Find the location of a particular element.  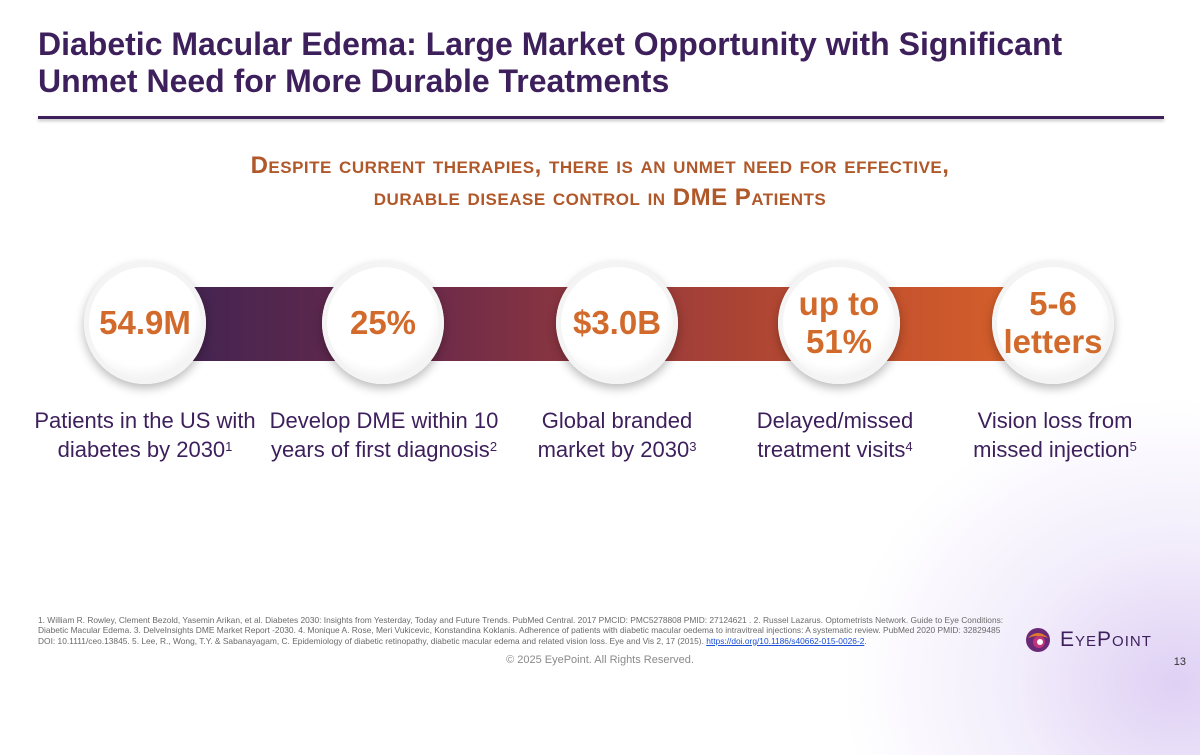

eyepoint-logo-icon is located at coordinates (1038, 640).